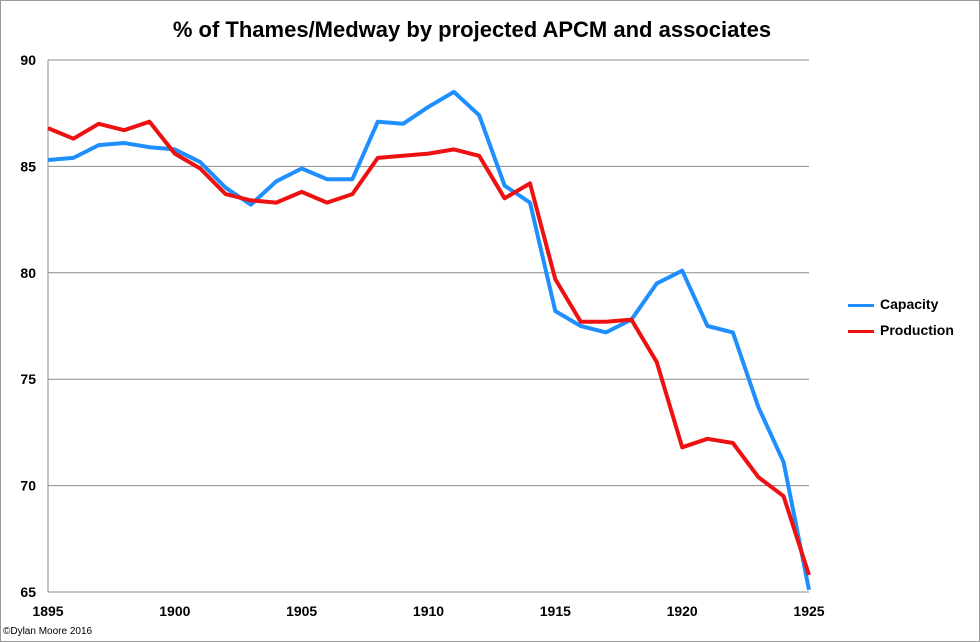 Image resolution: width=980 pixels, height=642 pixels. What do you see at coordinates (28, 166) in the screenshot?
I see `y-tick-label: 85` at bounding box center [28, 166].